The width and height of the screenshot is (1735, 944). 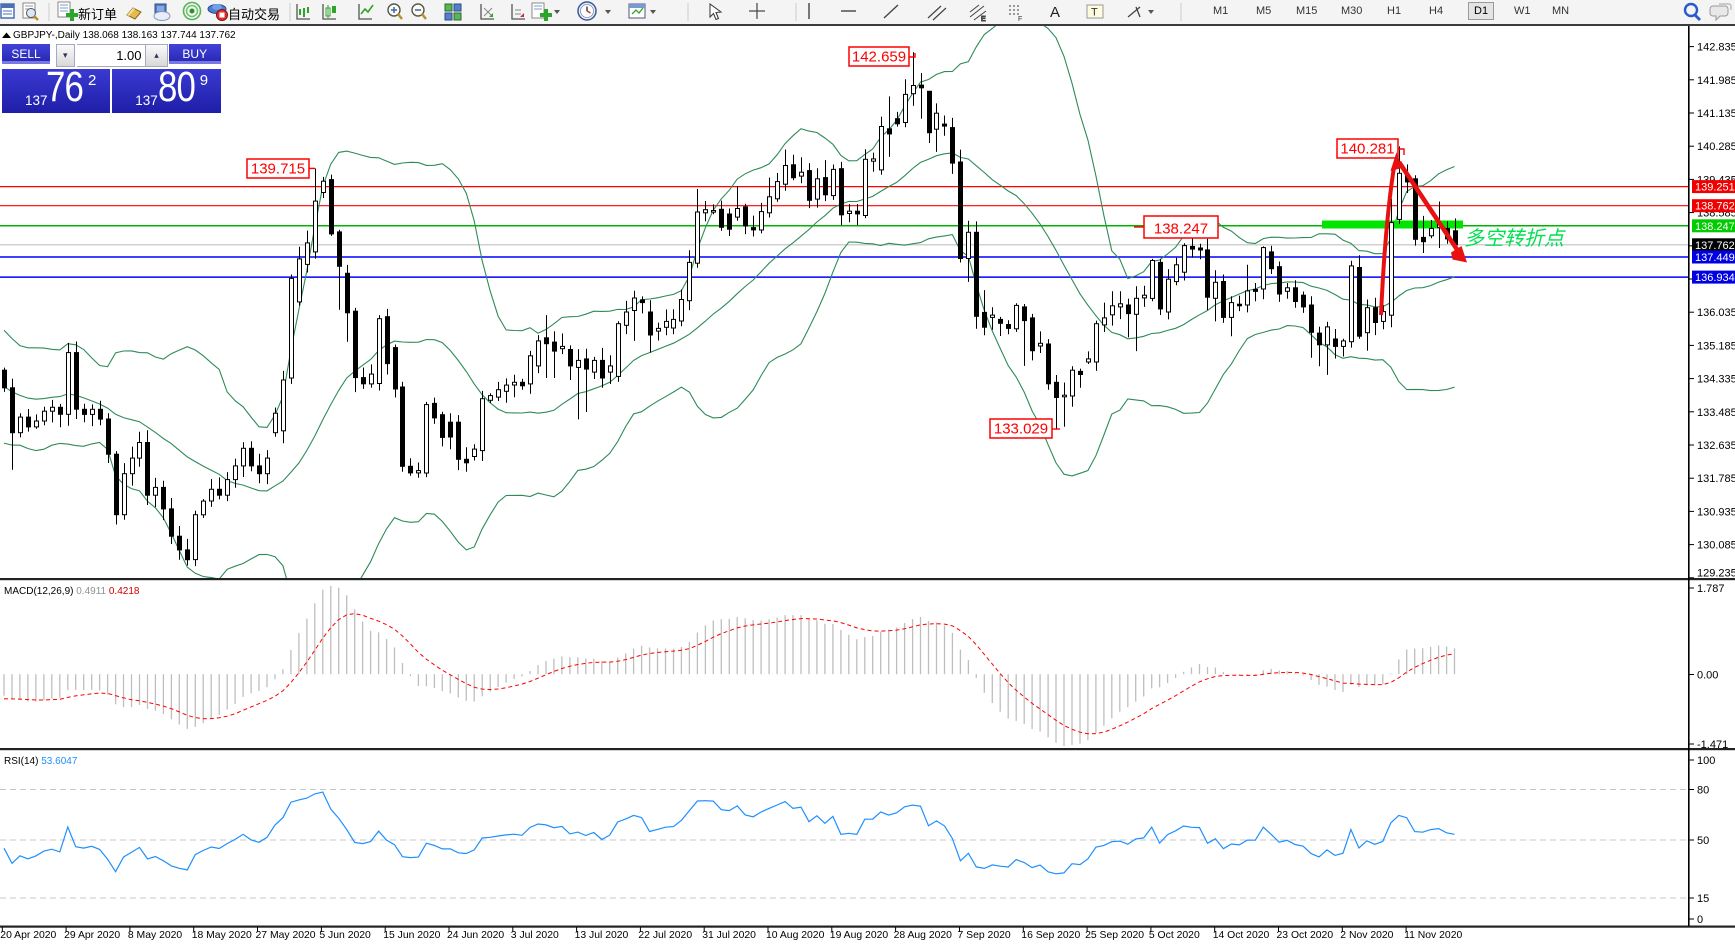 I want to click on svg-text: 23 Oct 2020, so click(x=1305, y=935).